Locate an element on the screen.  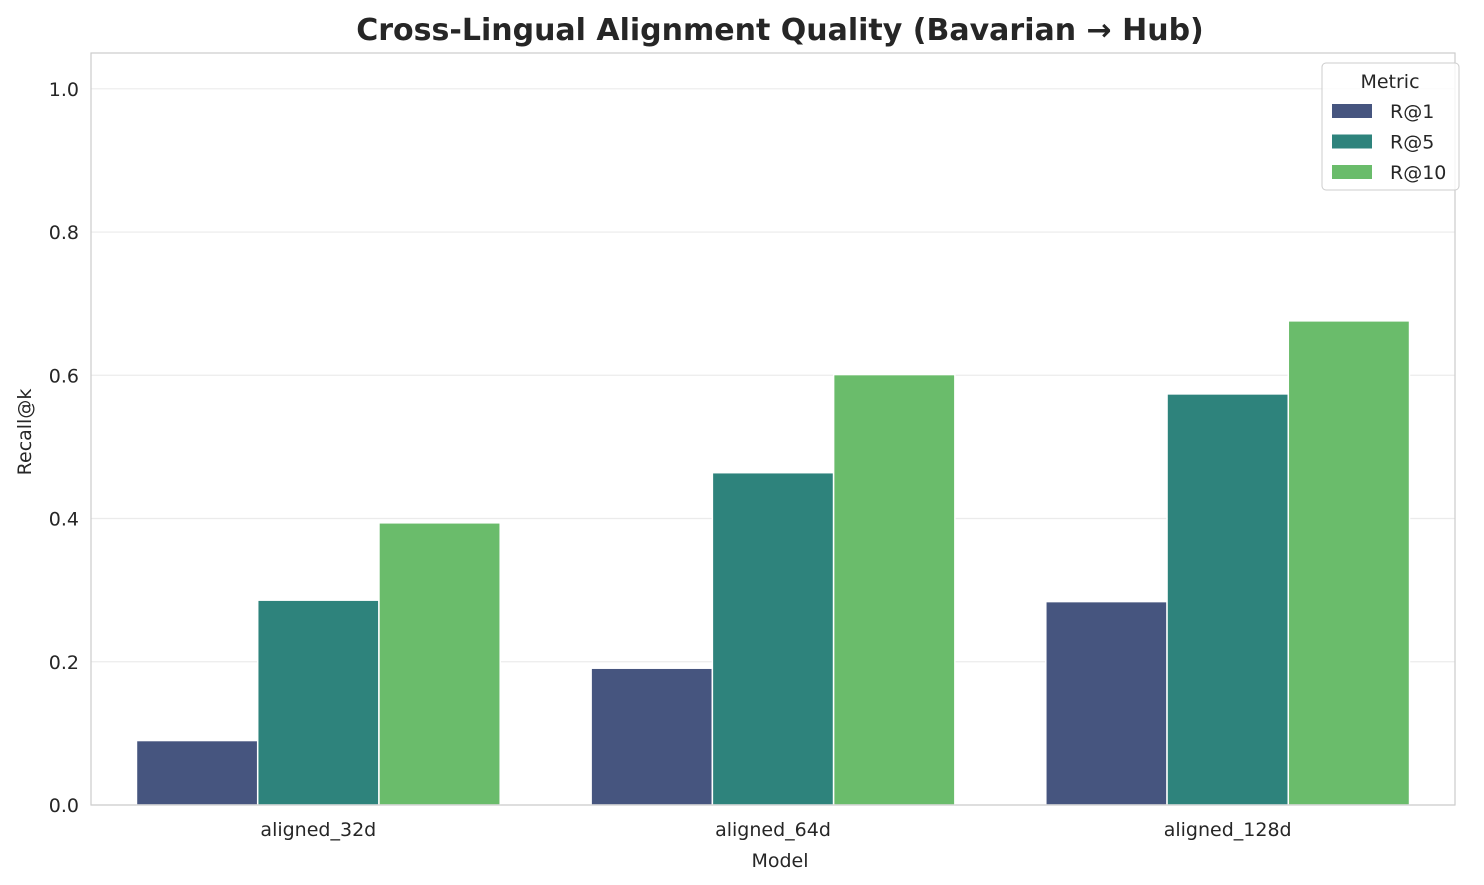
y-axis-ticks: 0.0 0.2 0.4 0.6 0.8 1.0 is located at coordinates (64, 448).